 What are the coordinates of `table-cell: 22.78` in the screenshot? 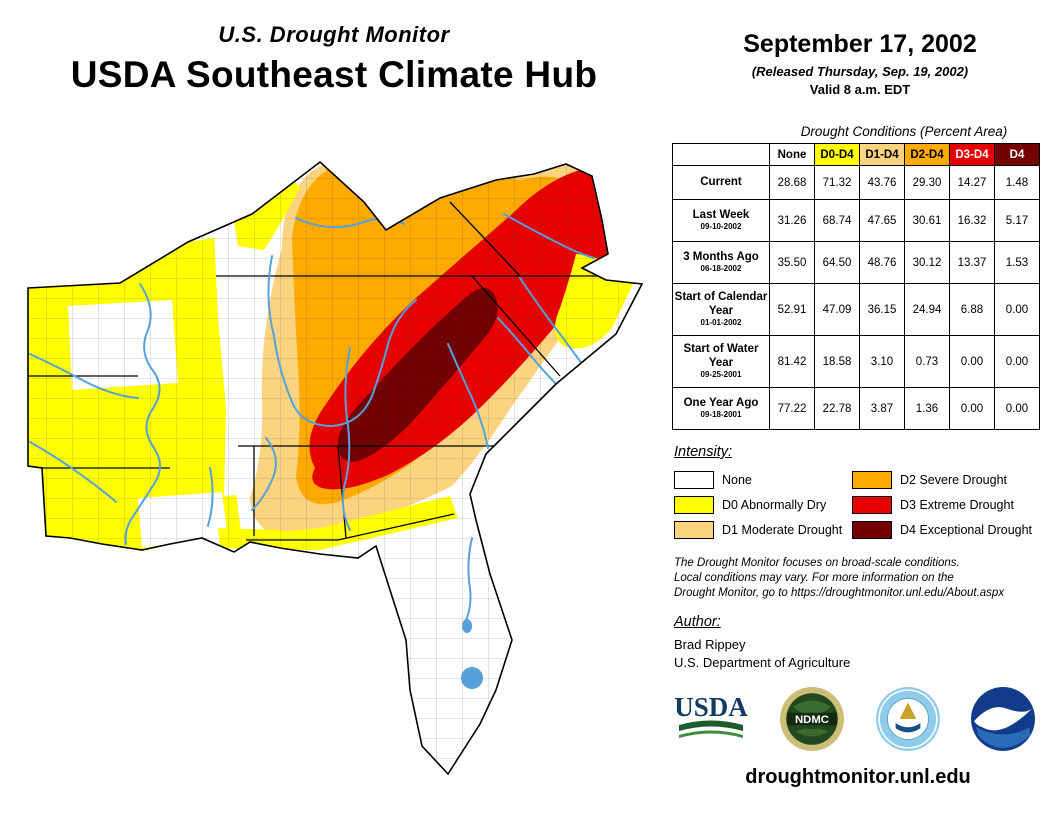 It's located at (837, 408).